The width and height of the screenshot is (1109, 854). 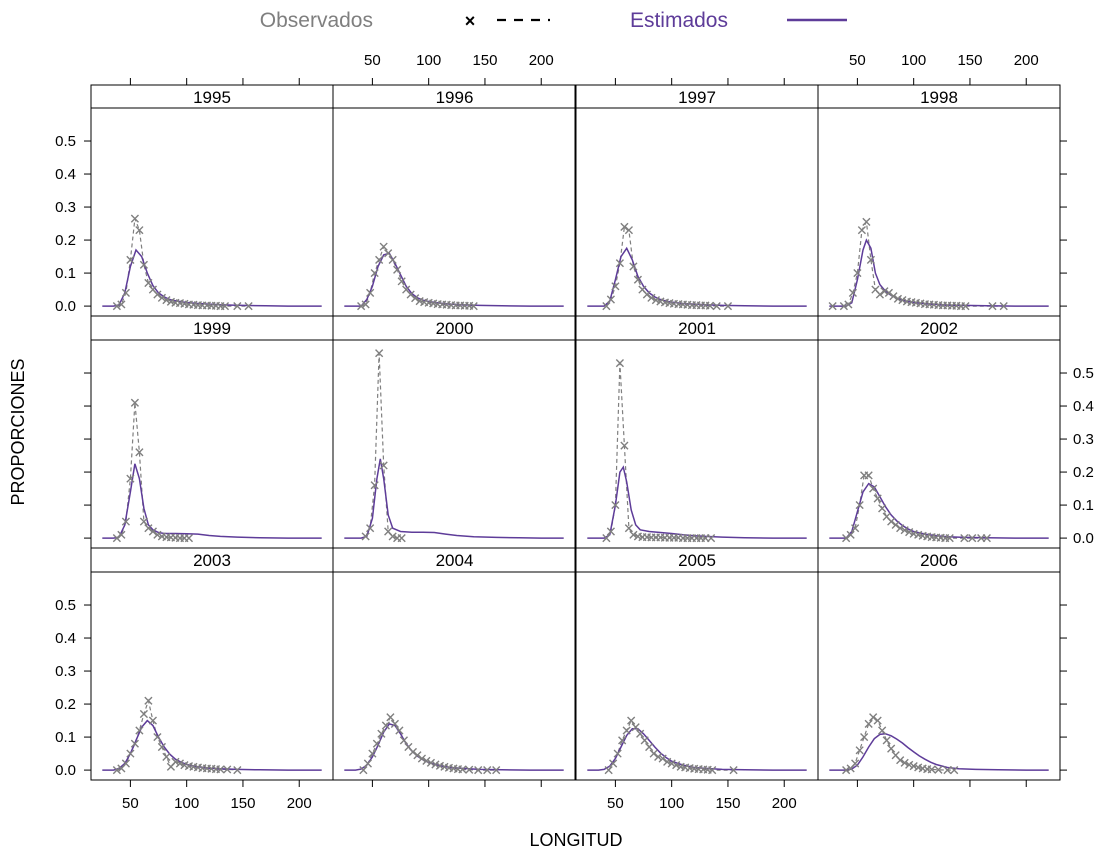 What do you see at coordinates (212, 97) in the screenshot?
I see `strip-label-1995: 1995` at bounding box center [212, 97].